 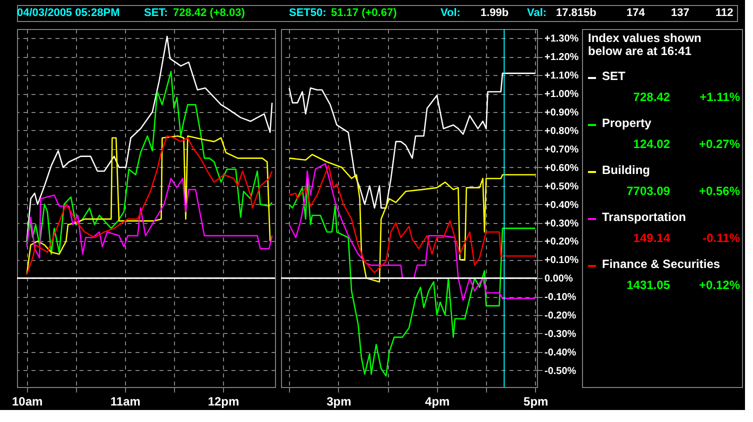 What do you see at coordinates (721, 238) in the screenshot?
I see `text: -0.11%` at bounding box center [721, 238].